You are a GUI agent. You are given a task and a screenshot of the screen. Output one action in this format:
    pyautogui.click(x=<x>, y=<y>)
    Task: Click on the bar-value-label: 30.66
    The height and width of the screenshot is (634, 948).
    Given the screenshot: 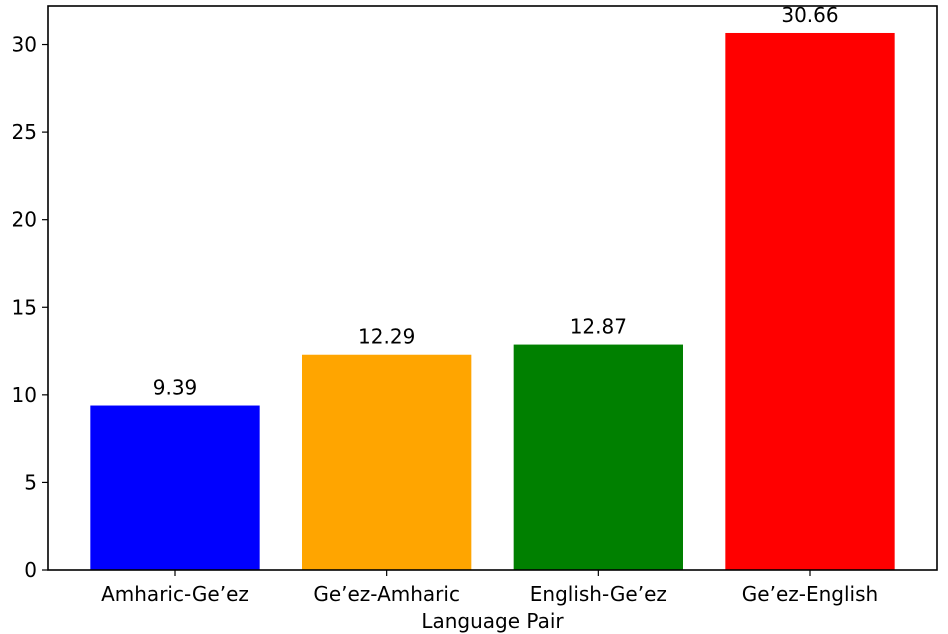 What is the action you would take?
    pyautogui.click(x=809, y=15)
    